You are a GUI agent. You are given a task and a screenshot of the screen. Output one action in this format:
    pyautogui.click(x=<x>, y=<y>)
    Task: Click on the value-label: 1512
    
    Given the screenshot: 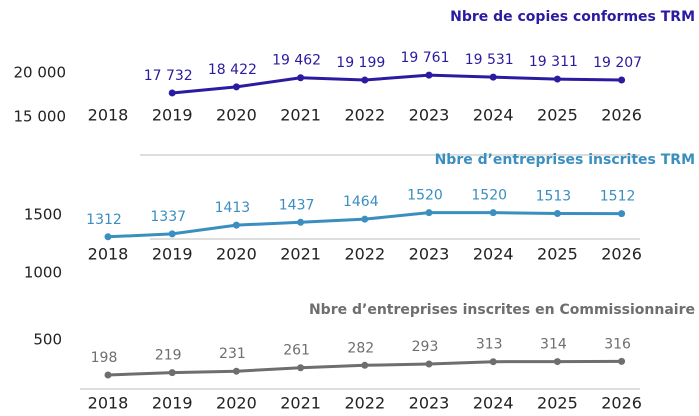 What is the action you would take?
    pyautogui.click(x=618, y=197)
    